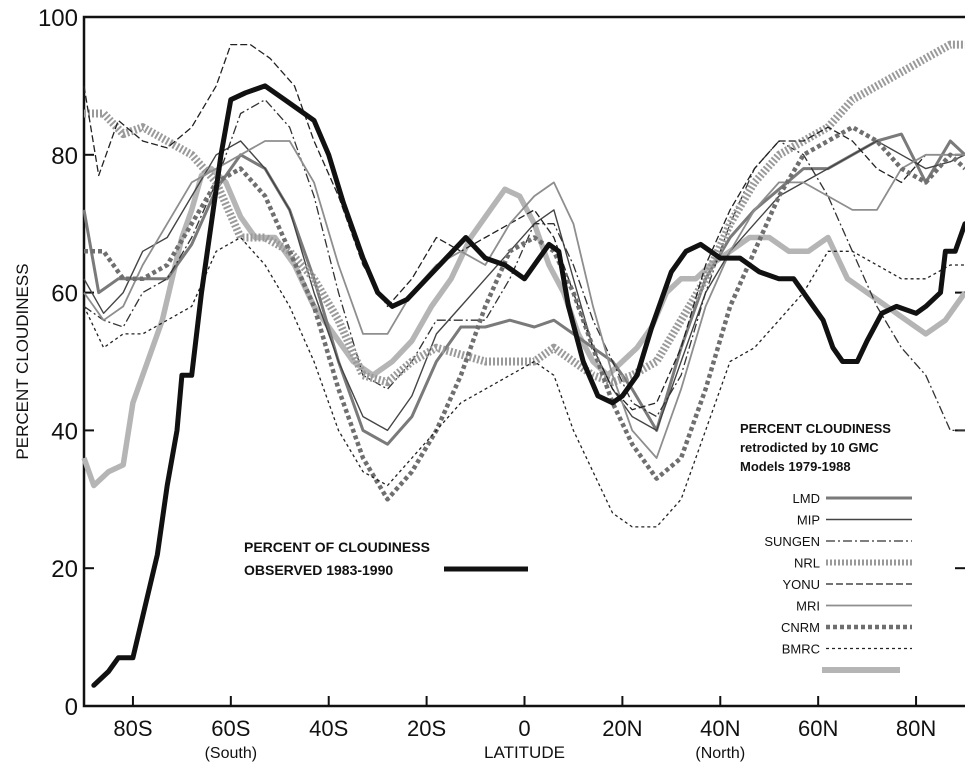 Image resolution: width=965 pixels, height=767 pixels. Describe the element at coordinates (847, 584) in the screenshot. I see `legend-entry: YONU` at that location.